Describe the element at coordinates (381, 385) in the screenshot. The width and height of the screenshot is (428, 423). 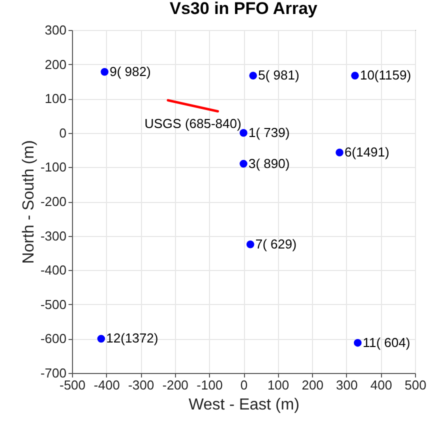
I see `x-tick-label: 400` at that location.